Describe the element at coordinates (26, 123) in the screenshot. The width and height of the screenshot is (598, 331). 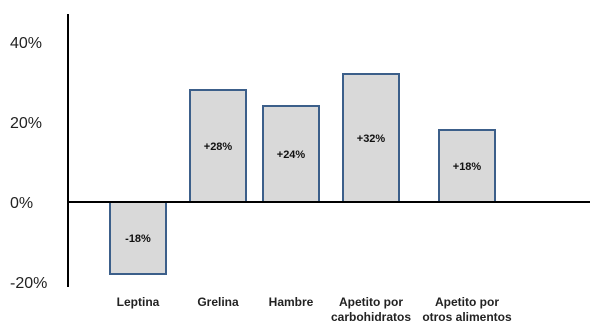
I see `y-tick-label: 20%` at that location.